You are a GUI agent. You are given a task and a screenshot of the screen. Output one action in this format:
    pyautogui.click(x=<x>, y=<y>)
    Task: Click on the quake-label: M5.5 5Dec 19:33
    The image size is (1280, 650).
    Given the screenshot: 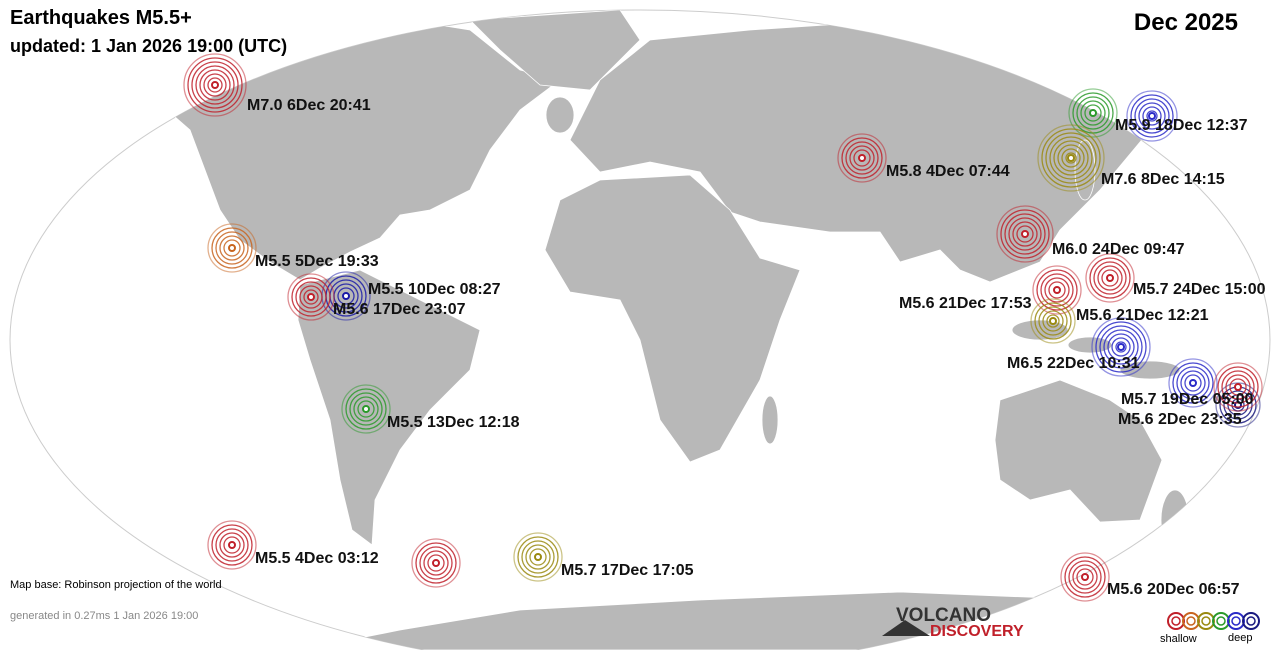 What is the action you would take?
    pyautogui.click(x=317, y=261)
    